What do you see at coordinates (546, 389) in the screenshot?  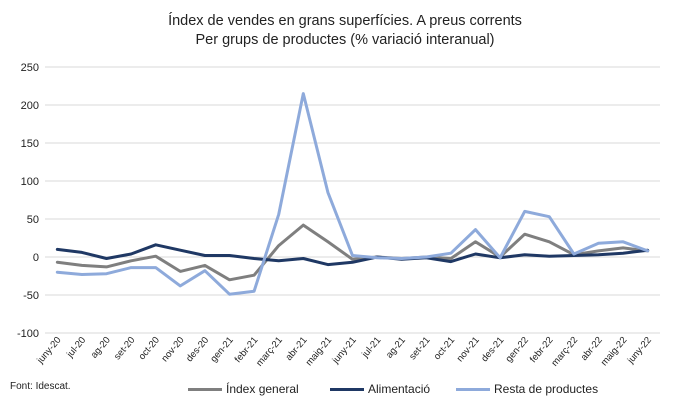 I see `legend-label: Resta de productes` at bounding box center [546, 389].